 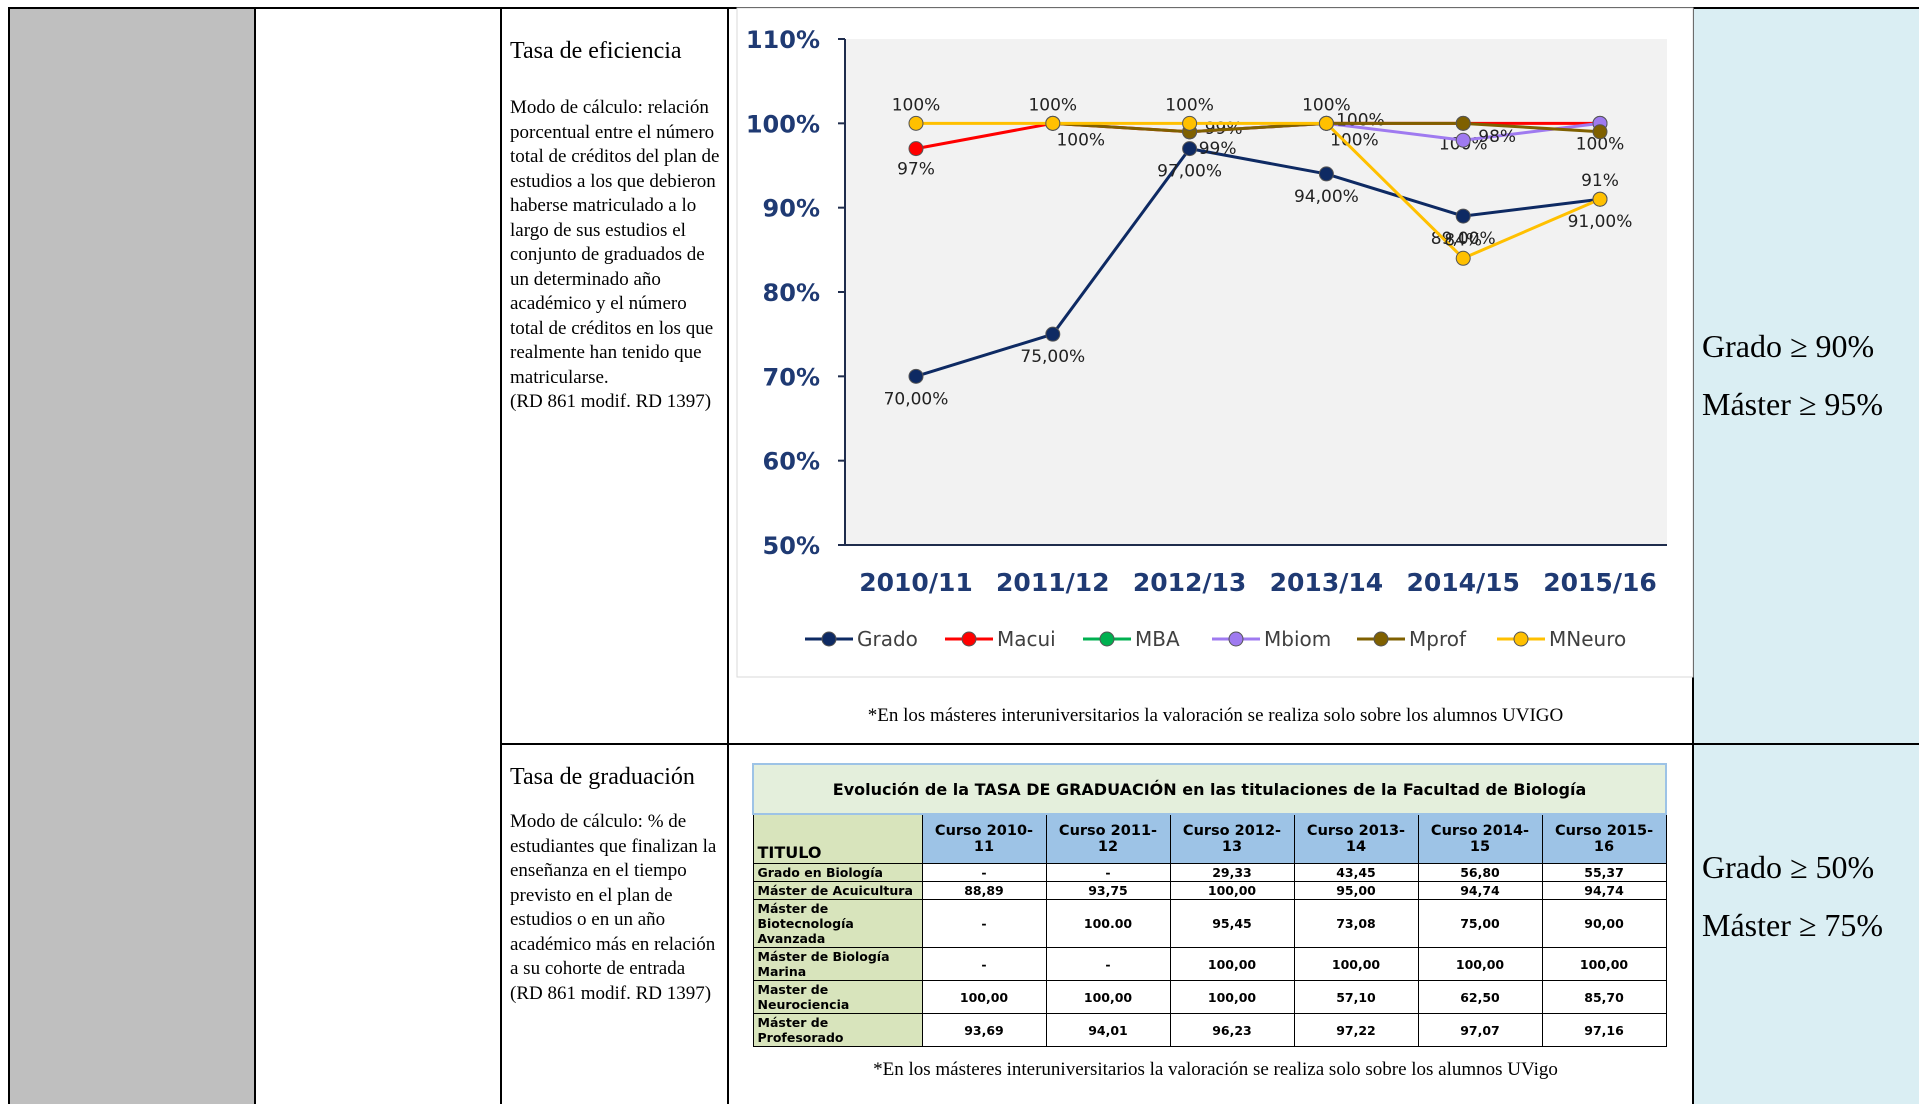 I want to click on x-tick-label: 2011/12, so click(x=1053, y=582).